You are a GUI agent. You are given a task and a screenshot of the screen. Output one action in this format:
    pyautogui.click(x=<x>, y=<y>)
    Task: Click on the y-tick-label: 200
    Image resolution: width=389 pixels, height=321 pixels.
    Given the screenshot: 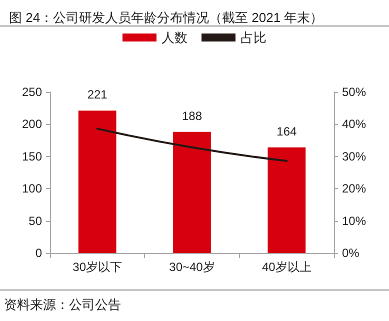 What is the action you would take?
    pyautogui.click(x=32, y=124)
    